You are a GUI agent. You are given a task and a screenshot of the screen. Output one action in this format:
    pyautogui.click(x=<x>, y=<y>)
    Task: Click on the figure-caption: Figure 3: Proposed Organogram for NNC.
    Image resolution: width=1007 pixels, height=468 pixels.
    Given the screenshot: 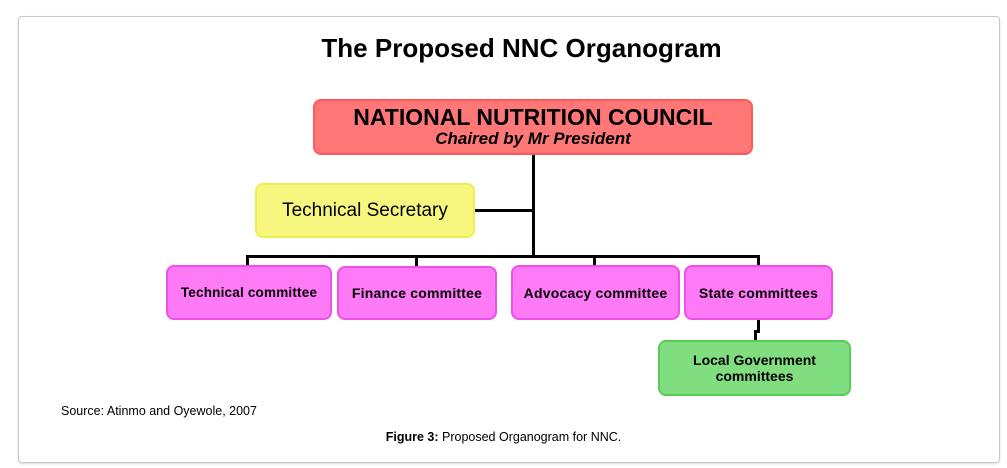 What is the action you would take?
    pyautogui.click(x=503, y=437)
    